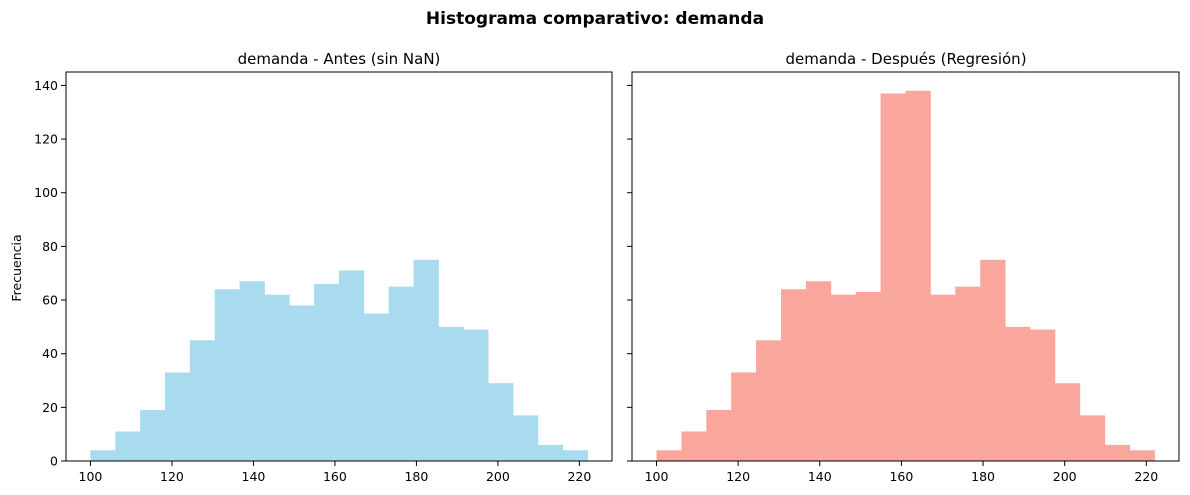 This screenshot has height=495, width=1190. Describe the element at coordinates (50, 300) in the screenshot. I see `y-tick-label: 60` at that location.